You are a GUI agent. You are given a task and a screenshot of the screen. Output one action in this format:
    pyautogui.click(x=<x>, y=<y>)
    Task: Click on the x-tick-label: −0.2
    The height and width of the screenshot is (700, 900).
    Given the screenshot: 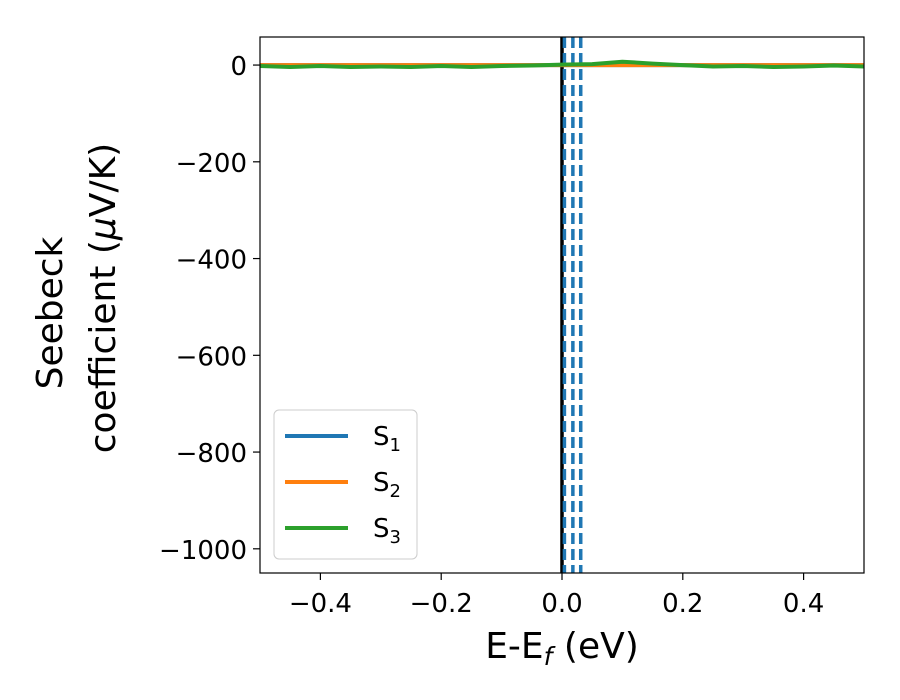 What is the action you would take?
    pyautogui.click(x=441, y=604)
    